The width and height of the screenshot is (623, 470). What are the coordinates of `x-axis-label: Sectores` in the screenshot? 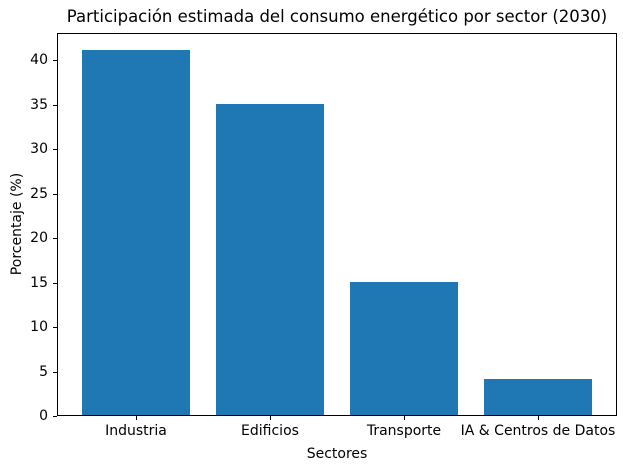 It's located at (337, 454).